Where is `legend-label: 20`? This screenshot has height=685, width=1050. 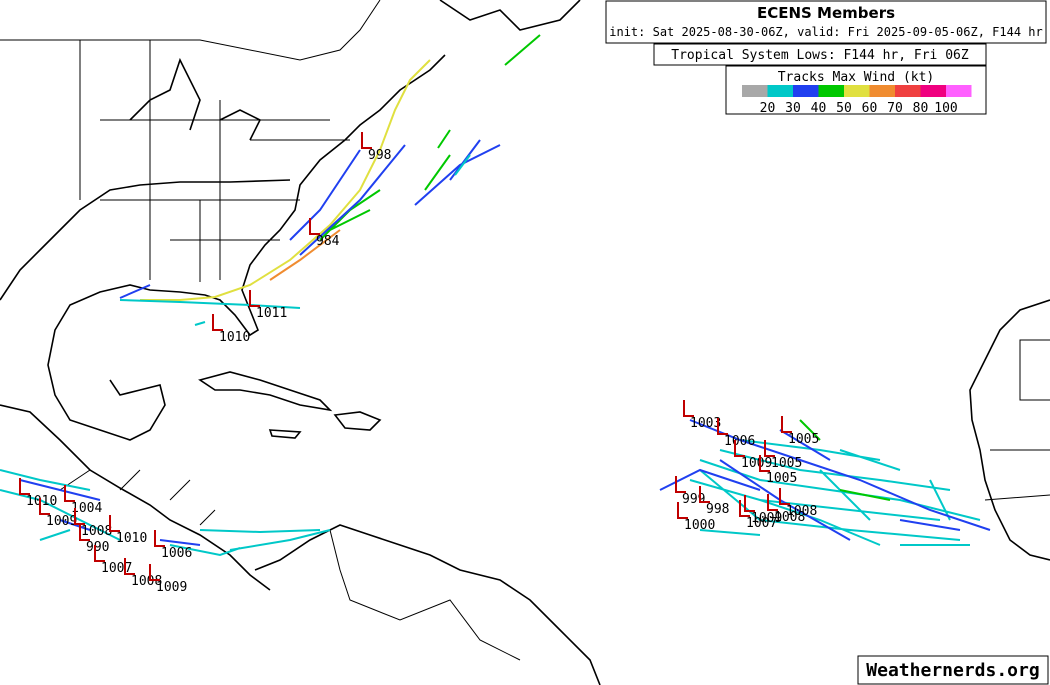 legend-label: 20 is located at coordinates (768, 108).